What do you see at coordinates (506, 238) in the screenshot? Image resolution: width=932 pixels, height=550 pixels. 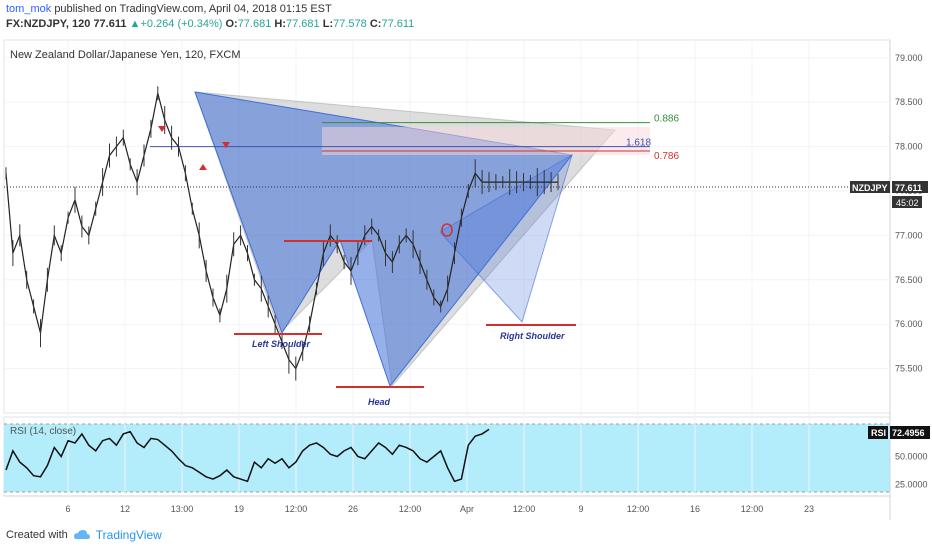 I see `blue-pattern-right` at bounding box center [506, 238].